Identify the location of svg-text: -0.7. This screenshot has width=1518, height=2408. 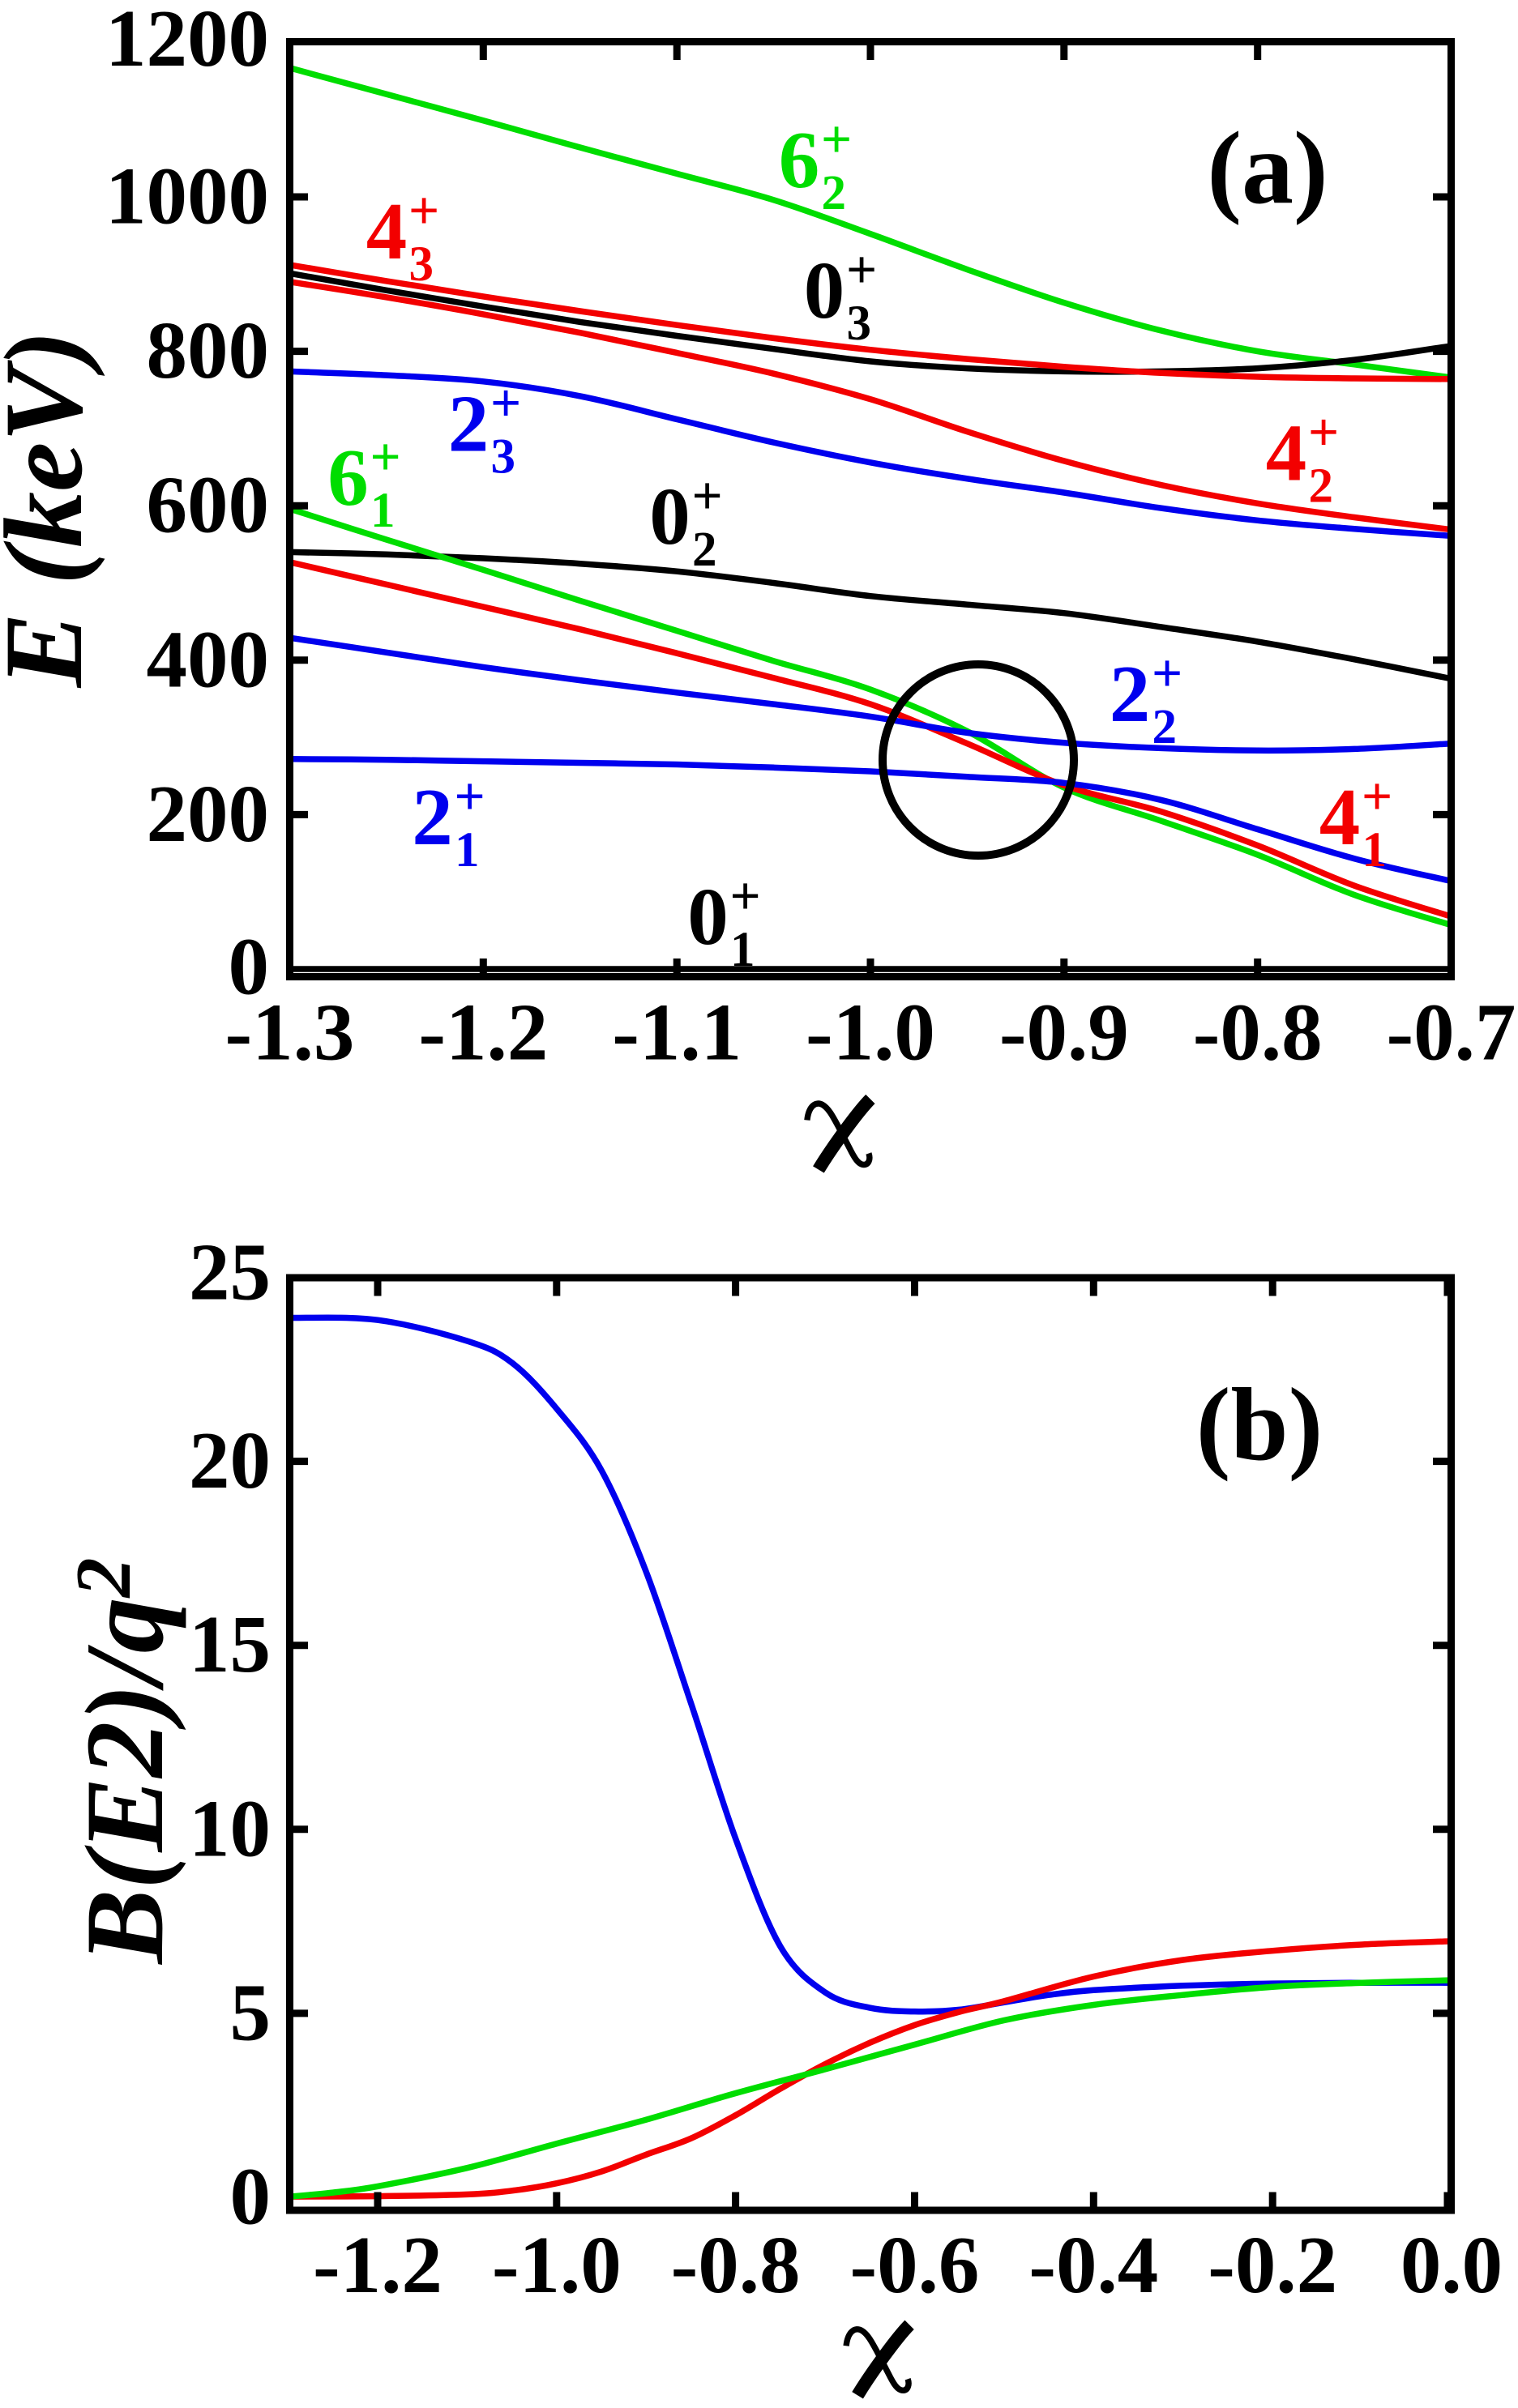
(1451, 1033).